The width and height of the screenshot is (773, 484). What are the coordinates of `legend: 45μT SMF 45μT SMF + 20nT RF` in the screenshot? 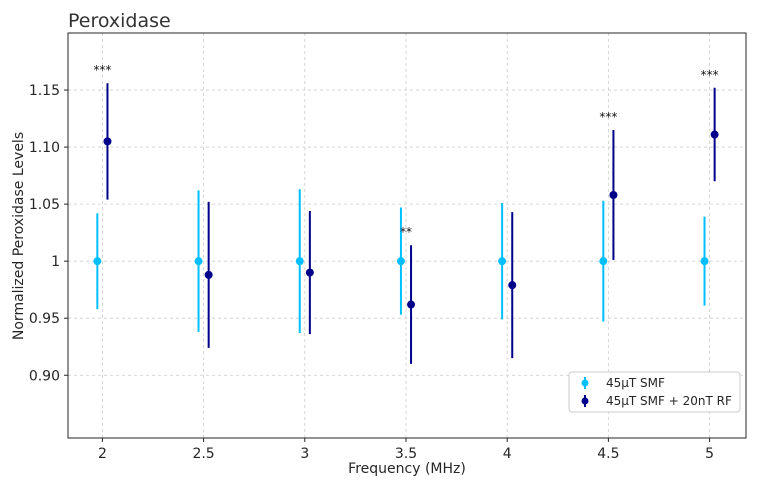 It's located at (654, 392).